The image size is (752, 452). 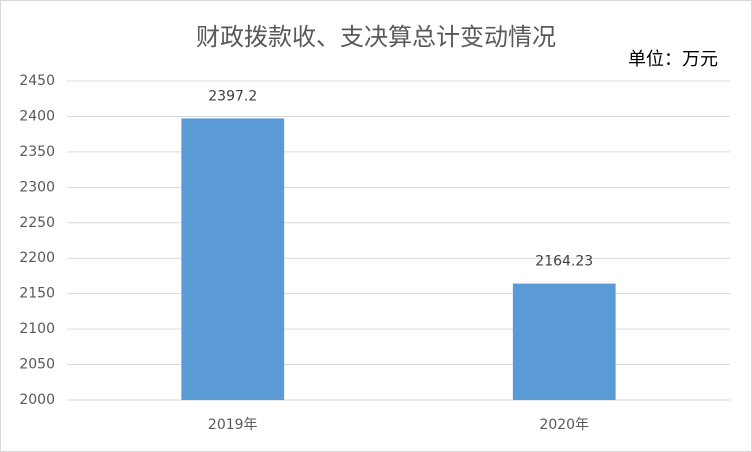 What do you see at coordinates (232, 96) in the screenshot?
I see `data-label: 2397.2` at bounding box center [232, 96].